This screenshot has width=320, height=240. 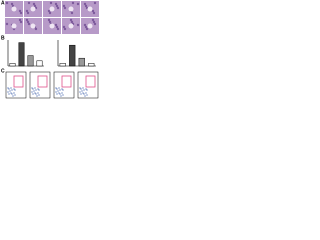 I want to click on bar-chart, so click(x=25, y=53).